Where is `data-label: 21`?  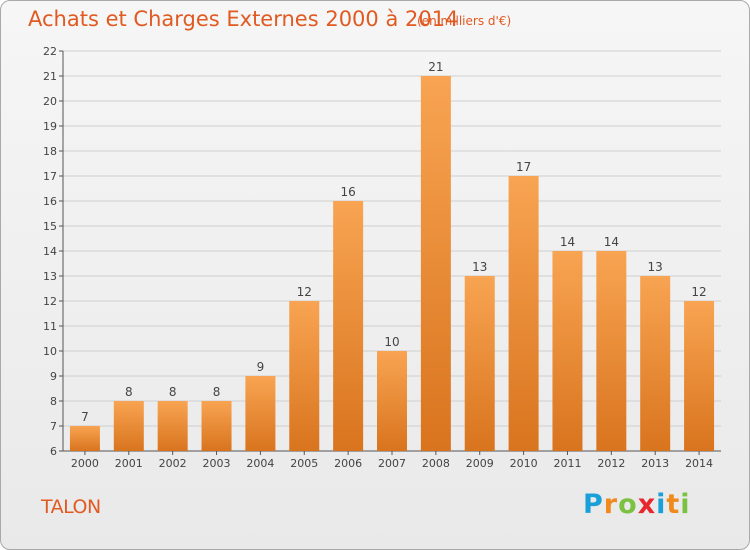 data-label: 21 is located at coordinates (435, 67).